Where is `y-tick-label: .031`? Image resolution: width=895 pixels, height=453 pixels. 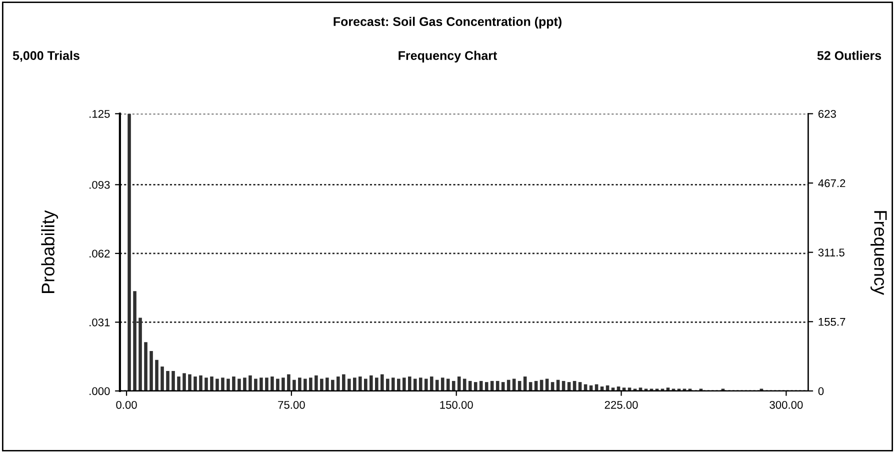
y-tick-label: .031 is located at coordinates (100, 322).